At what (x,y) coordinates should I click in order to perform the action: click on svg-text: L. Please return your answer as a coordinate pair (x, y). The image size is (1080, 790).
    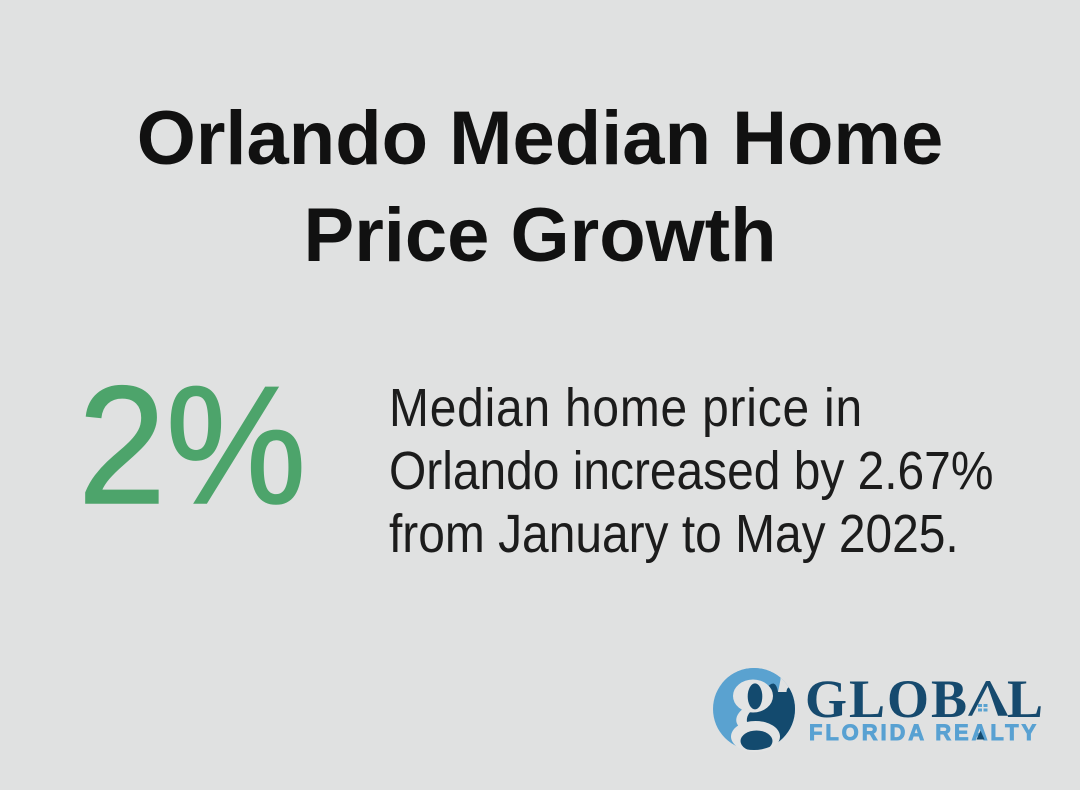
    Looking at the image, I should click on (1025, 699).